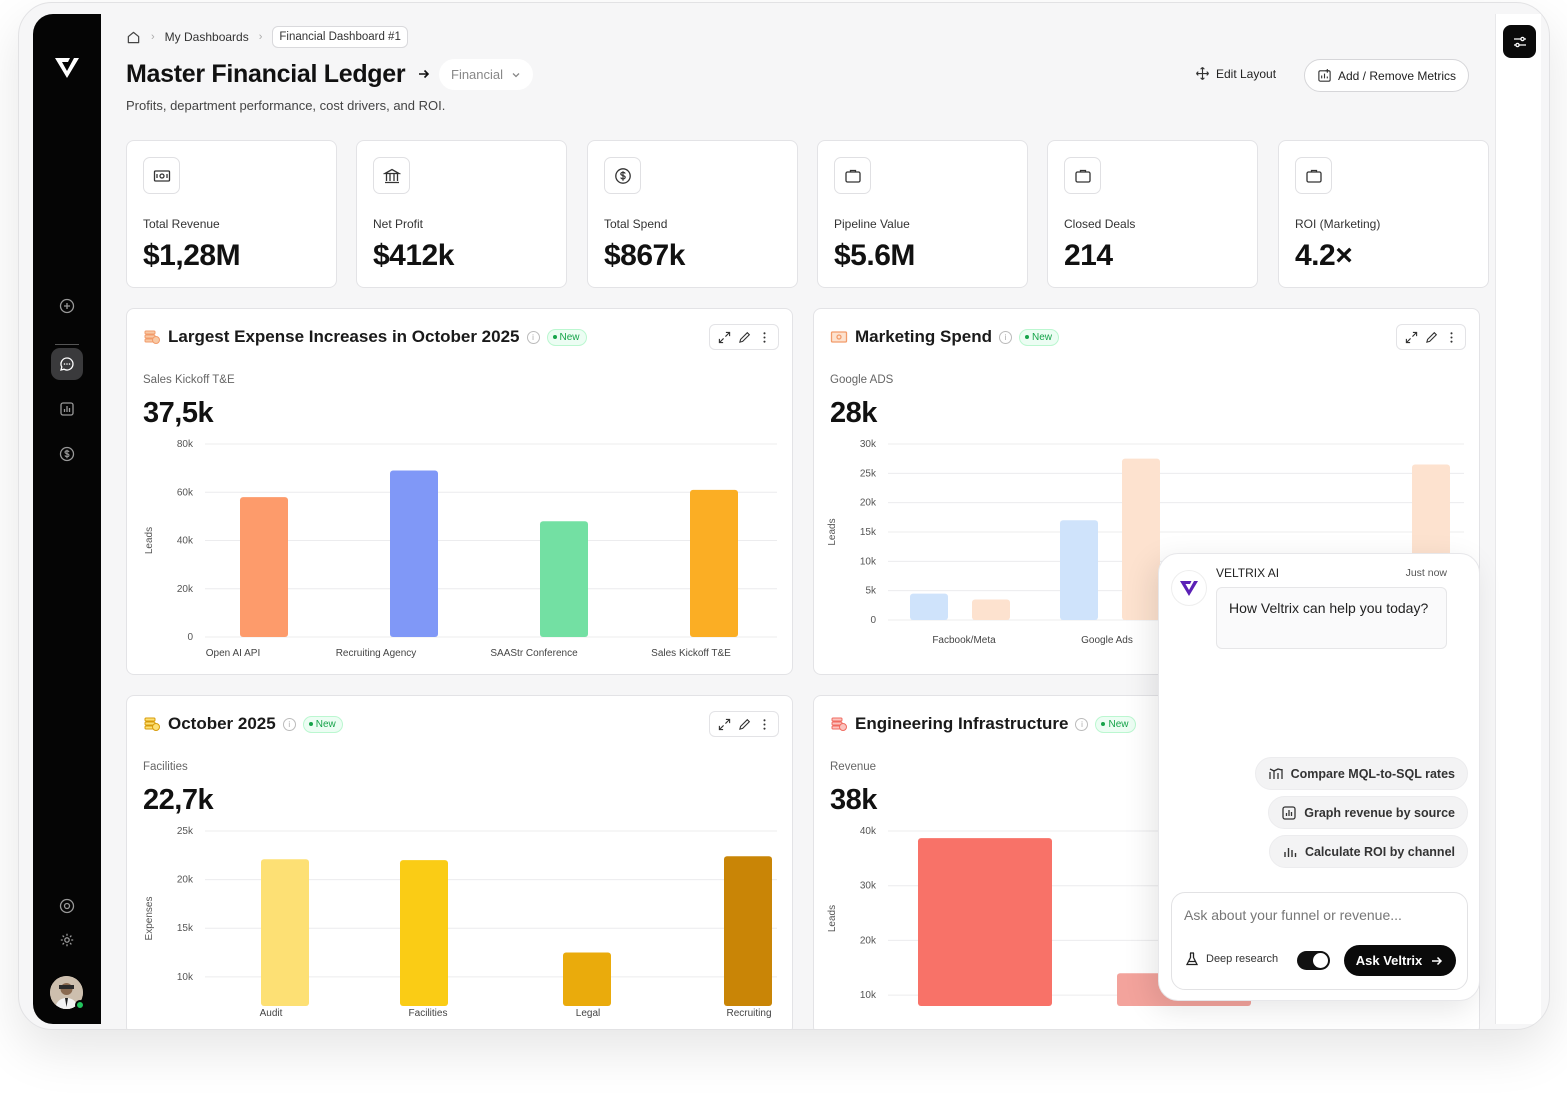  What do you see at coordinates (231, 214) in the screenshot?
I see `kpi-card-total-revenue: Total Revenue $1,28M` at bounding box center [231, 214].